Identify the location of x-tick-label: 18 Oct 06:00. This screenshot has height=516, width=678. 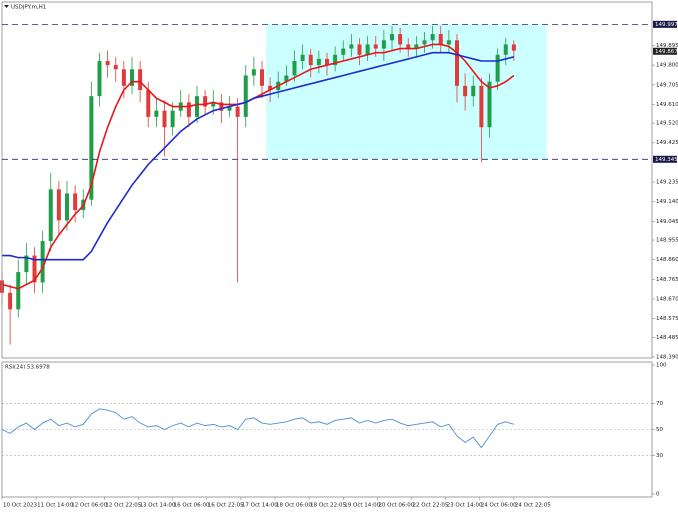
(294, 506).